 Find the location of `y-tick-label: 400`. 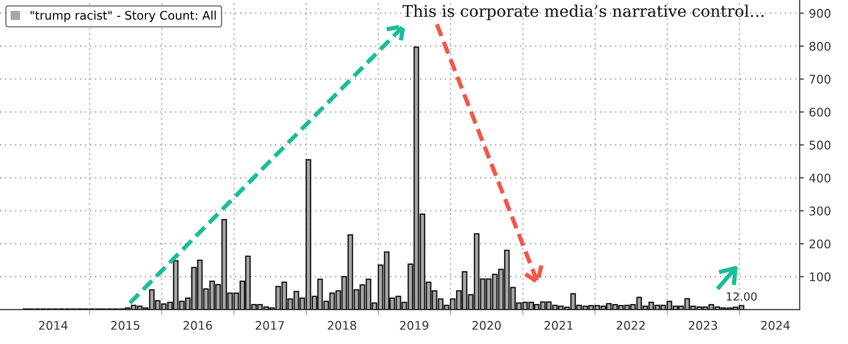

y-tick-label: 400 is located at coordinates (819, 178).